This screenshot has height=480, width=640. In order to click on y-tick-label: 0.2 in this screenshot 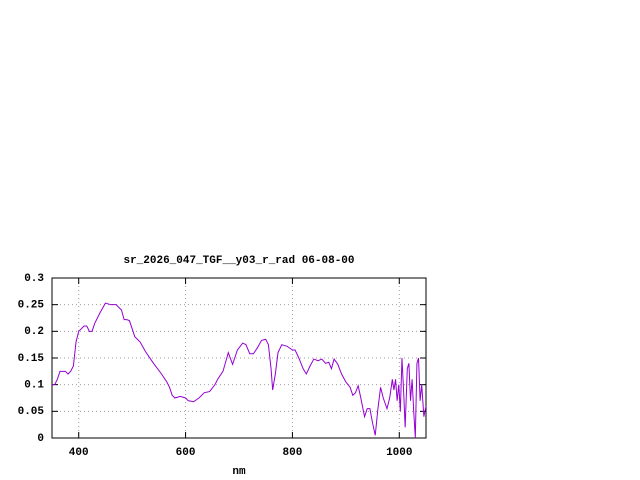, I will do `click(34, 332)`.